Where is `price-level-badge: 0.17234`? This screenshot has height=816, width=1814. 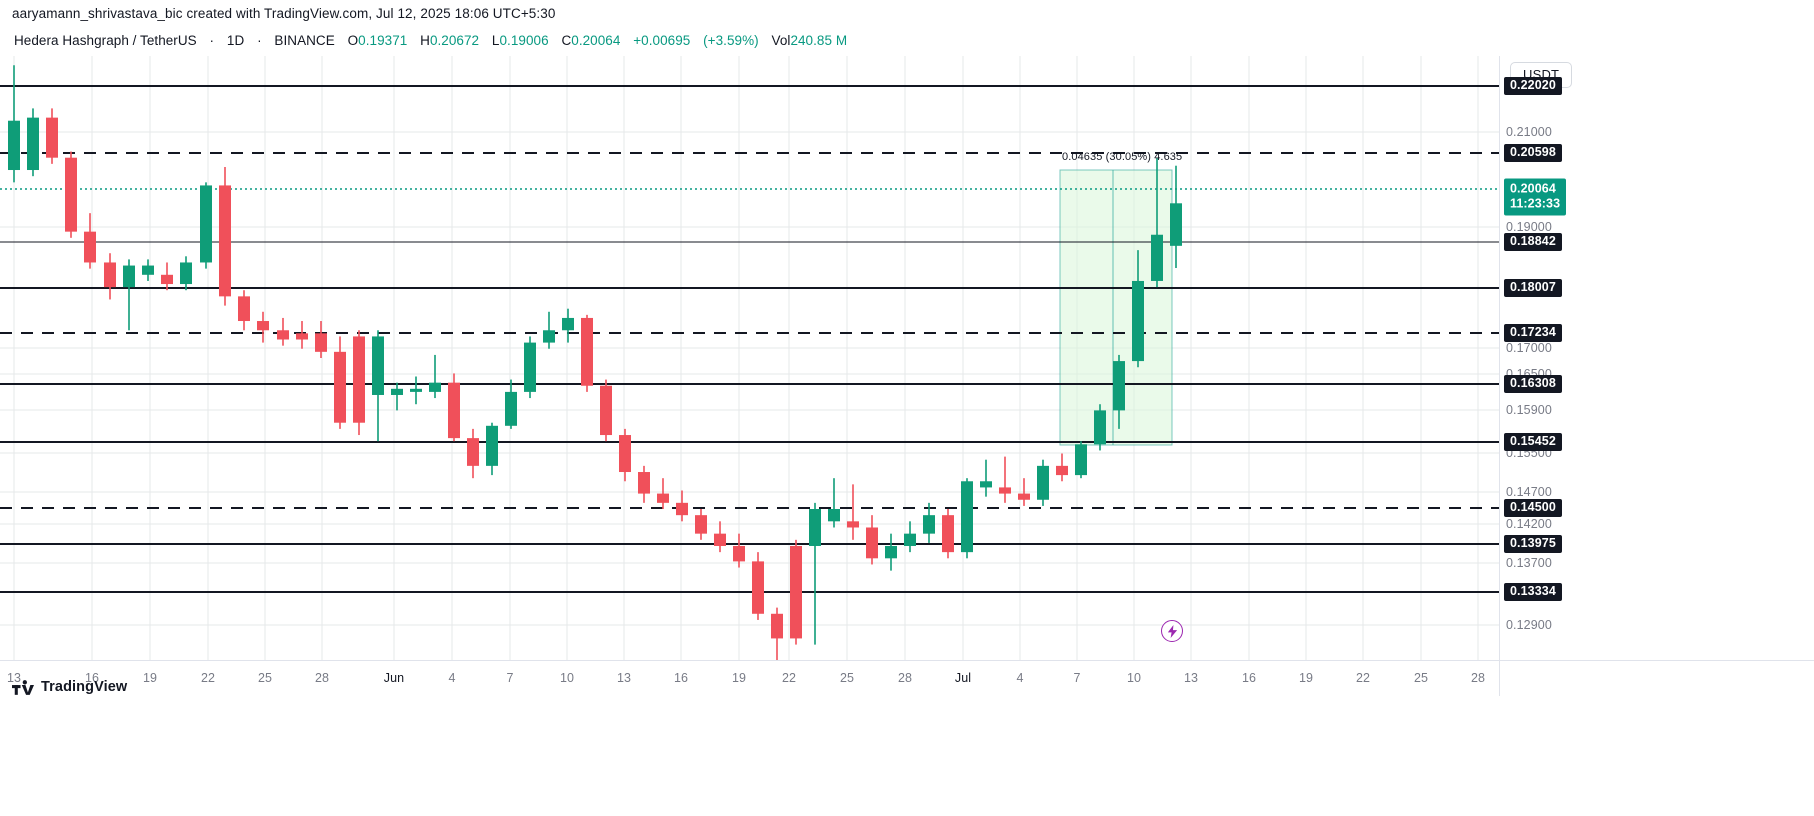 price-level-badge: 0.17234 is located at coordinates (1533, 333).